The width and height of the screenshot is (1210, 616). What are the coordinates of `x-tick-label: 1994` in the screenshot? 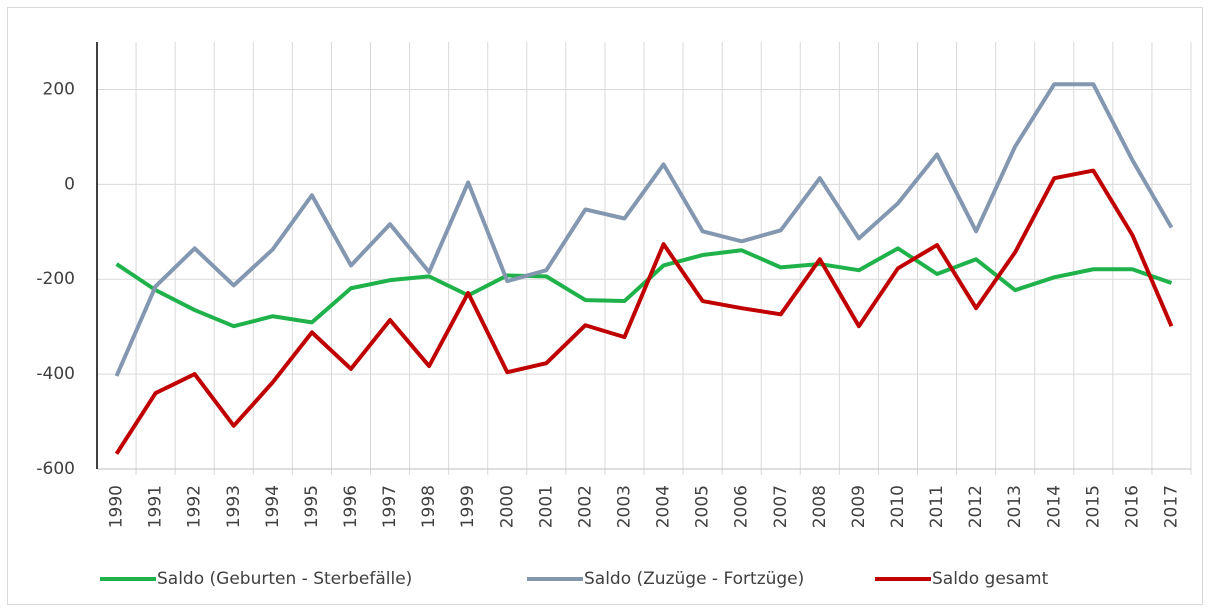 It's located at (273, 506).